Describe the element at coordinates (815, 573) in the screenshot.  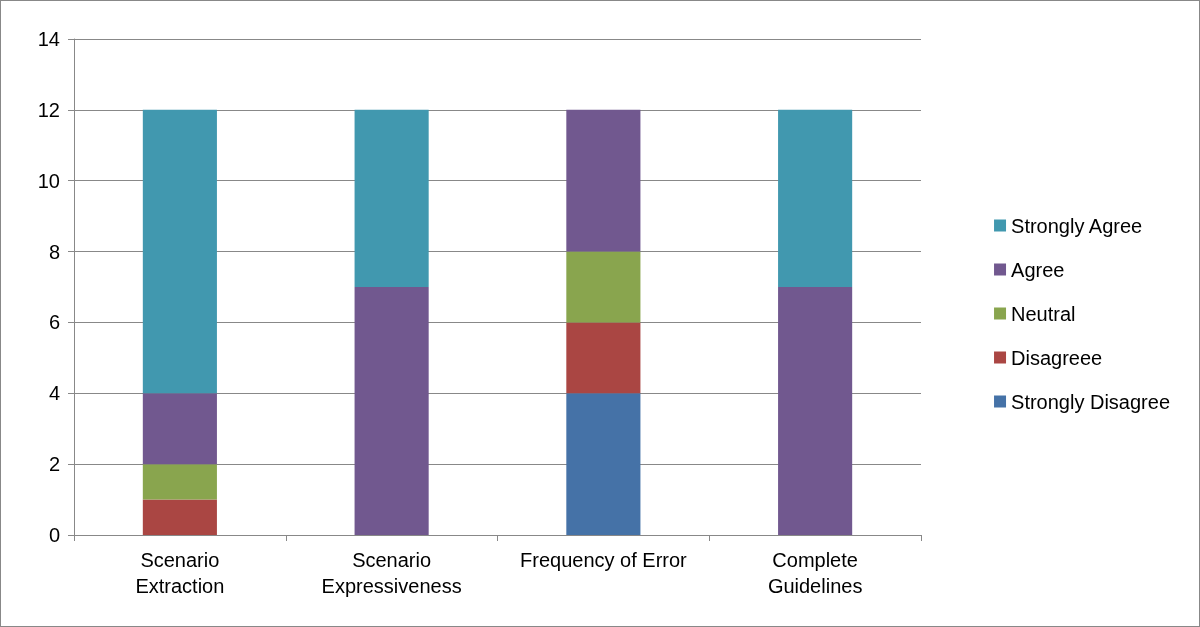
I see `x-tick-label: Complete Guidelines` at that location.